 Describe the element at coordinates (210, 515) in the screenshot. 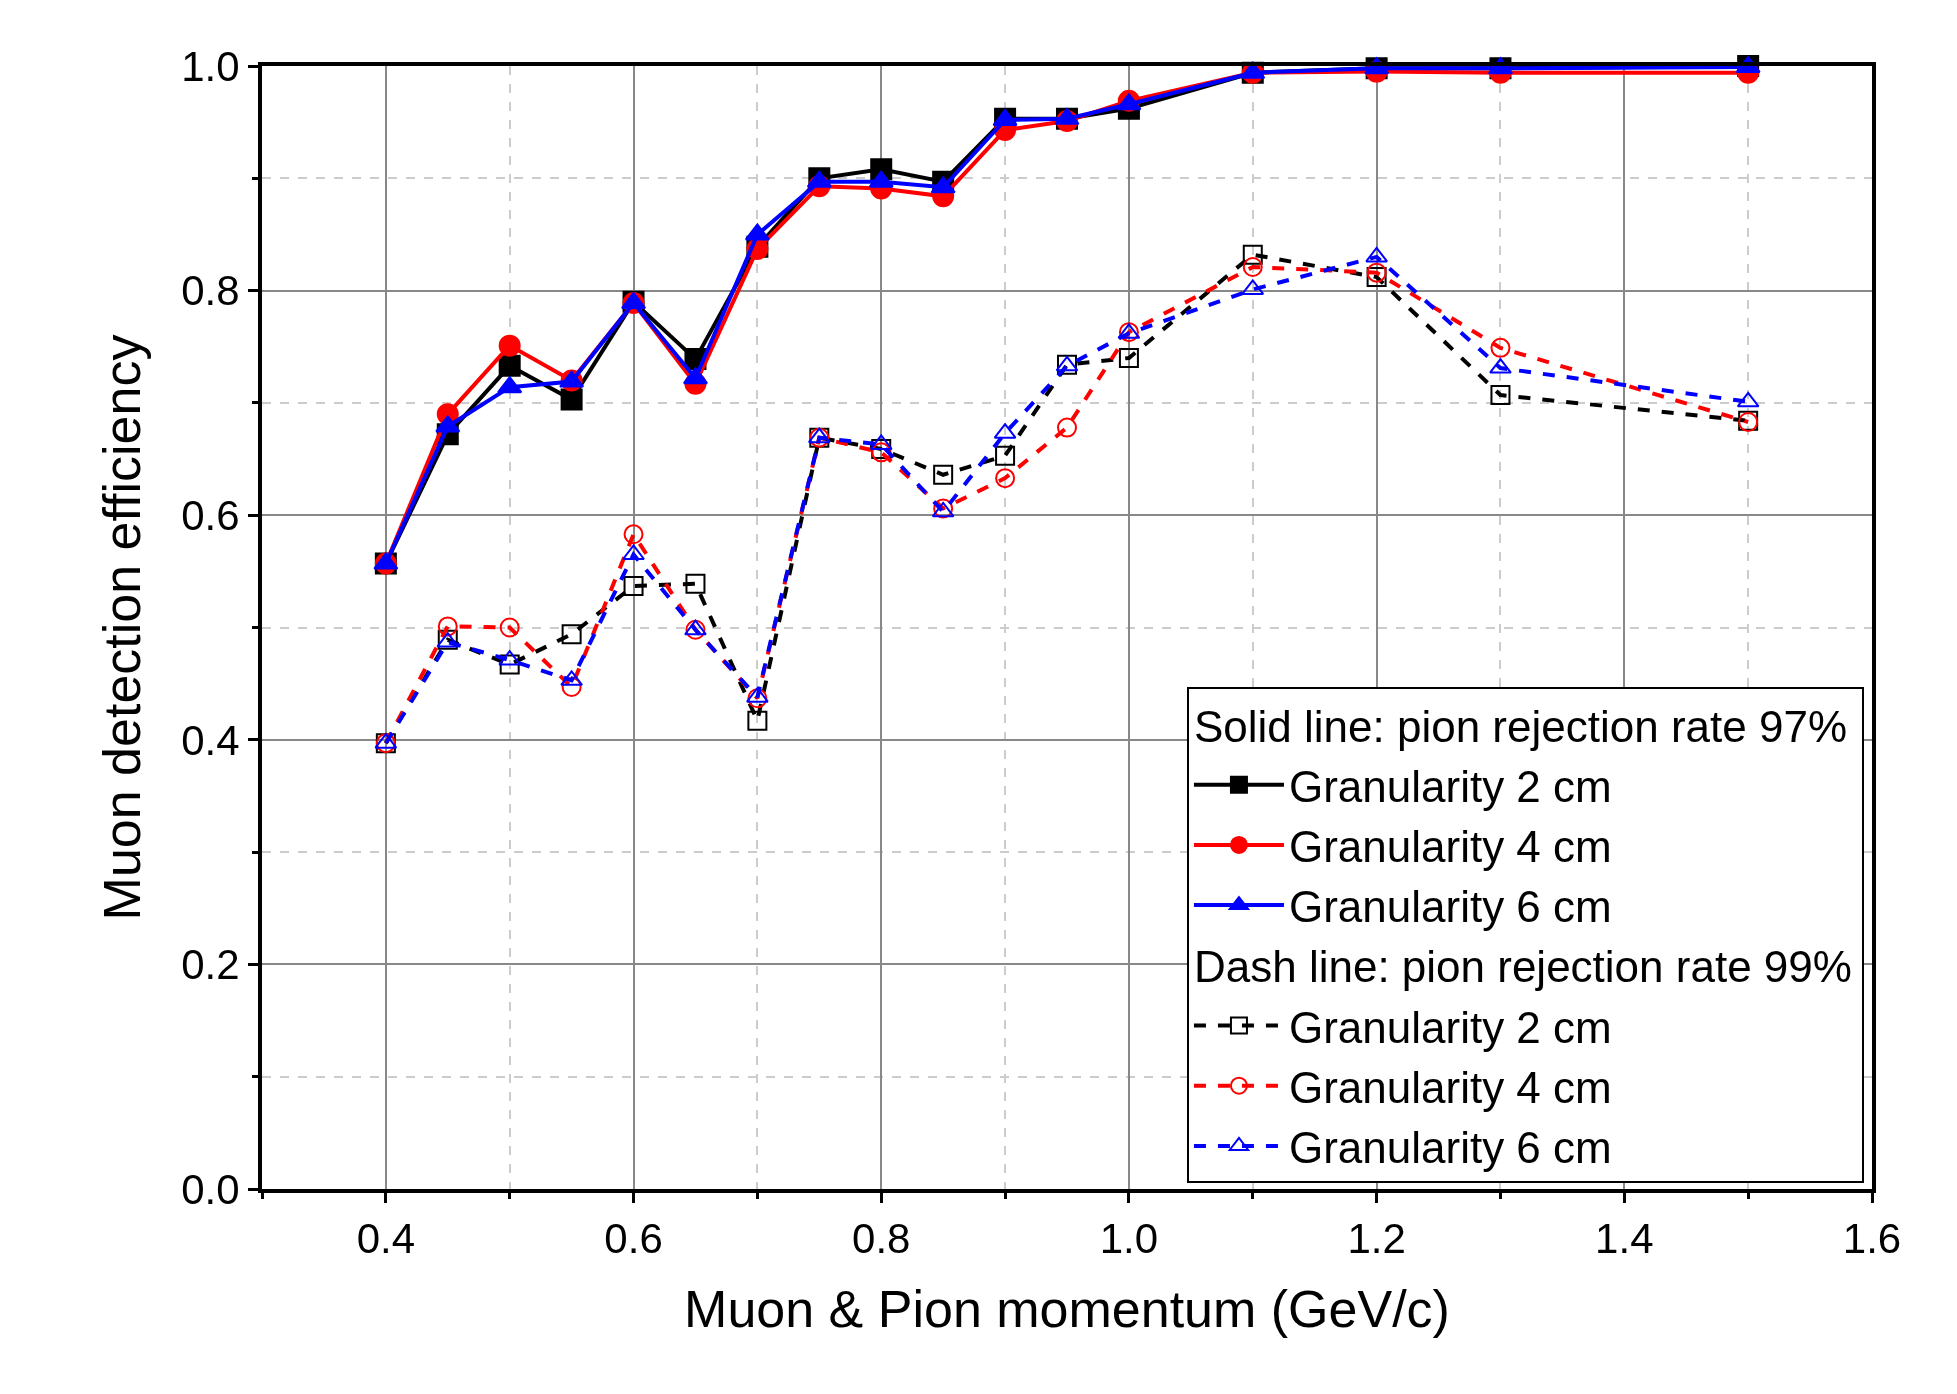

I see `y-tick-label: 0.6` at that location.